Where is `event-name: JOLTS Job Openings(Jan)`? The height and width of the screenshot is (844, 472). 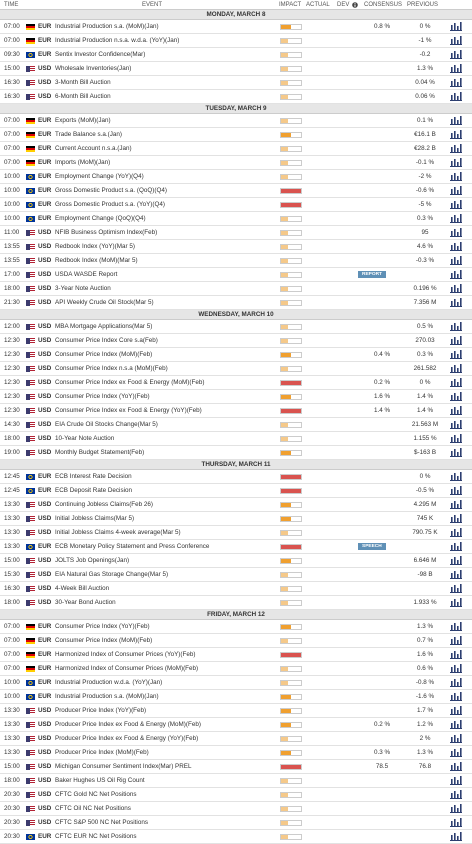 event-name: JOLTS Job Openings(Jan) is located at coordinates (92, 560).